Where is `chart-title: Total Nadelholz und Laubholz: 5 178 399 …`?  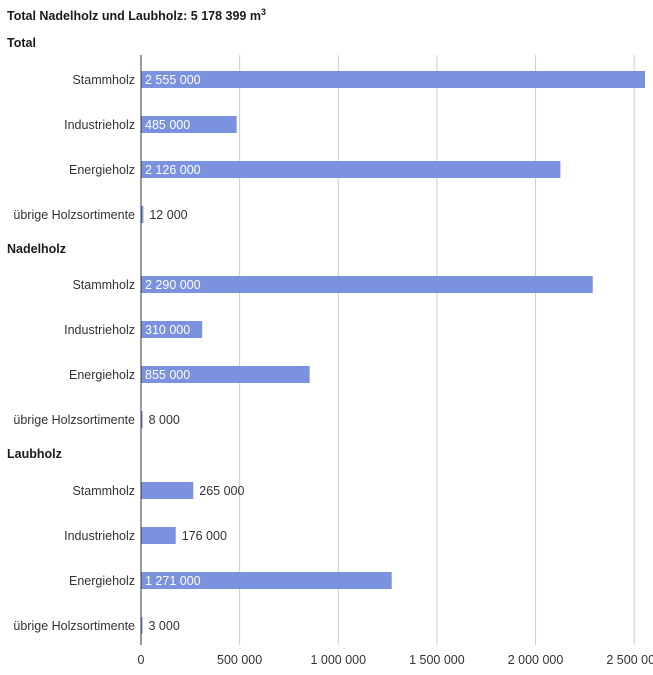 chart-title: Total Nadelholz und Laubholz: 5 178 399 … is located at coordinates (136, 15).